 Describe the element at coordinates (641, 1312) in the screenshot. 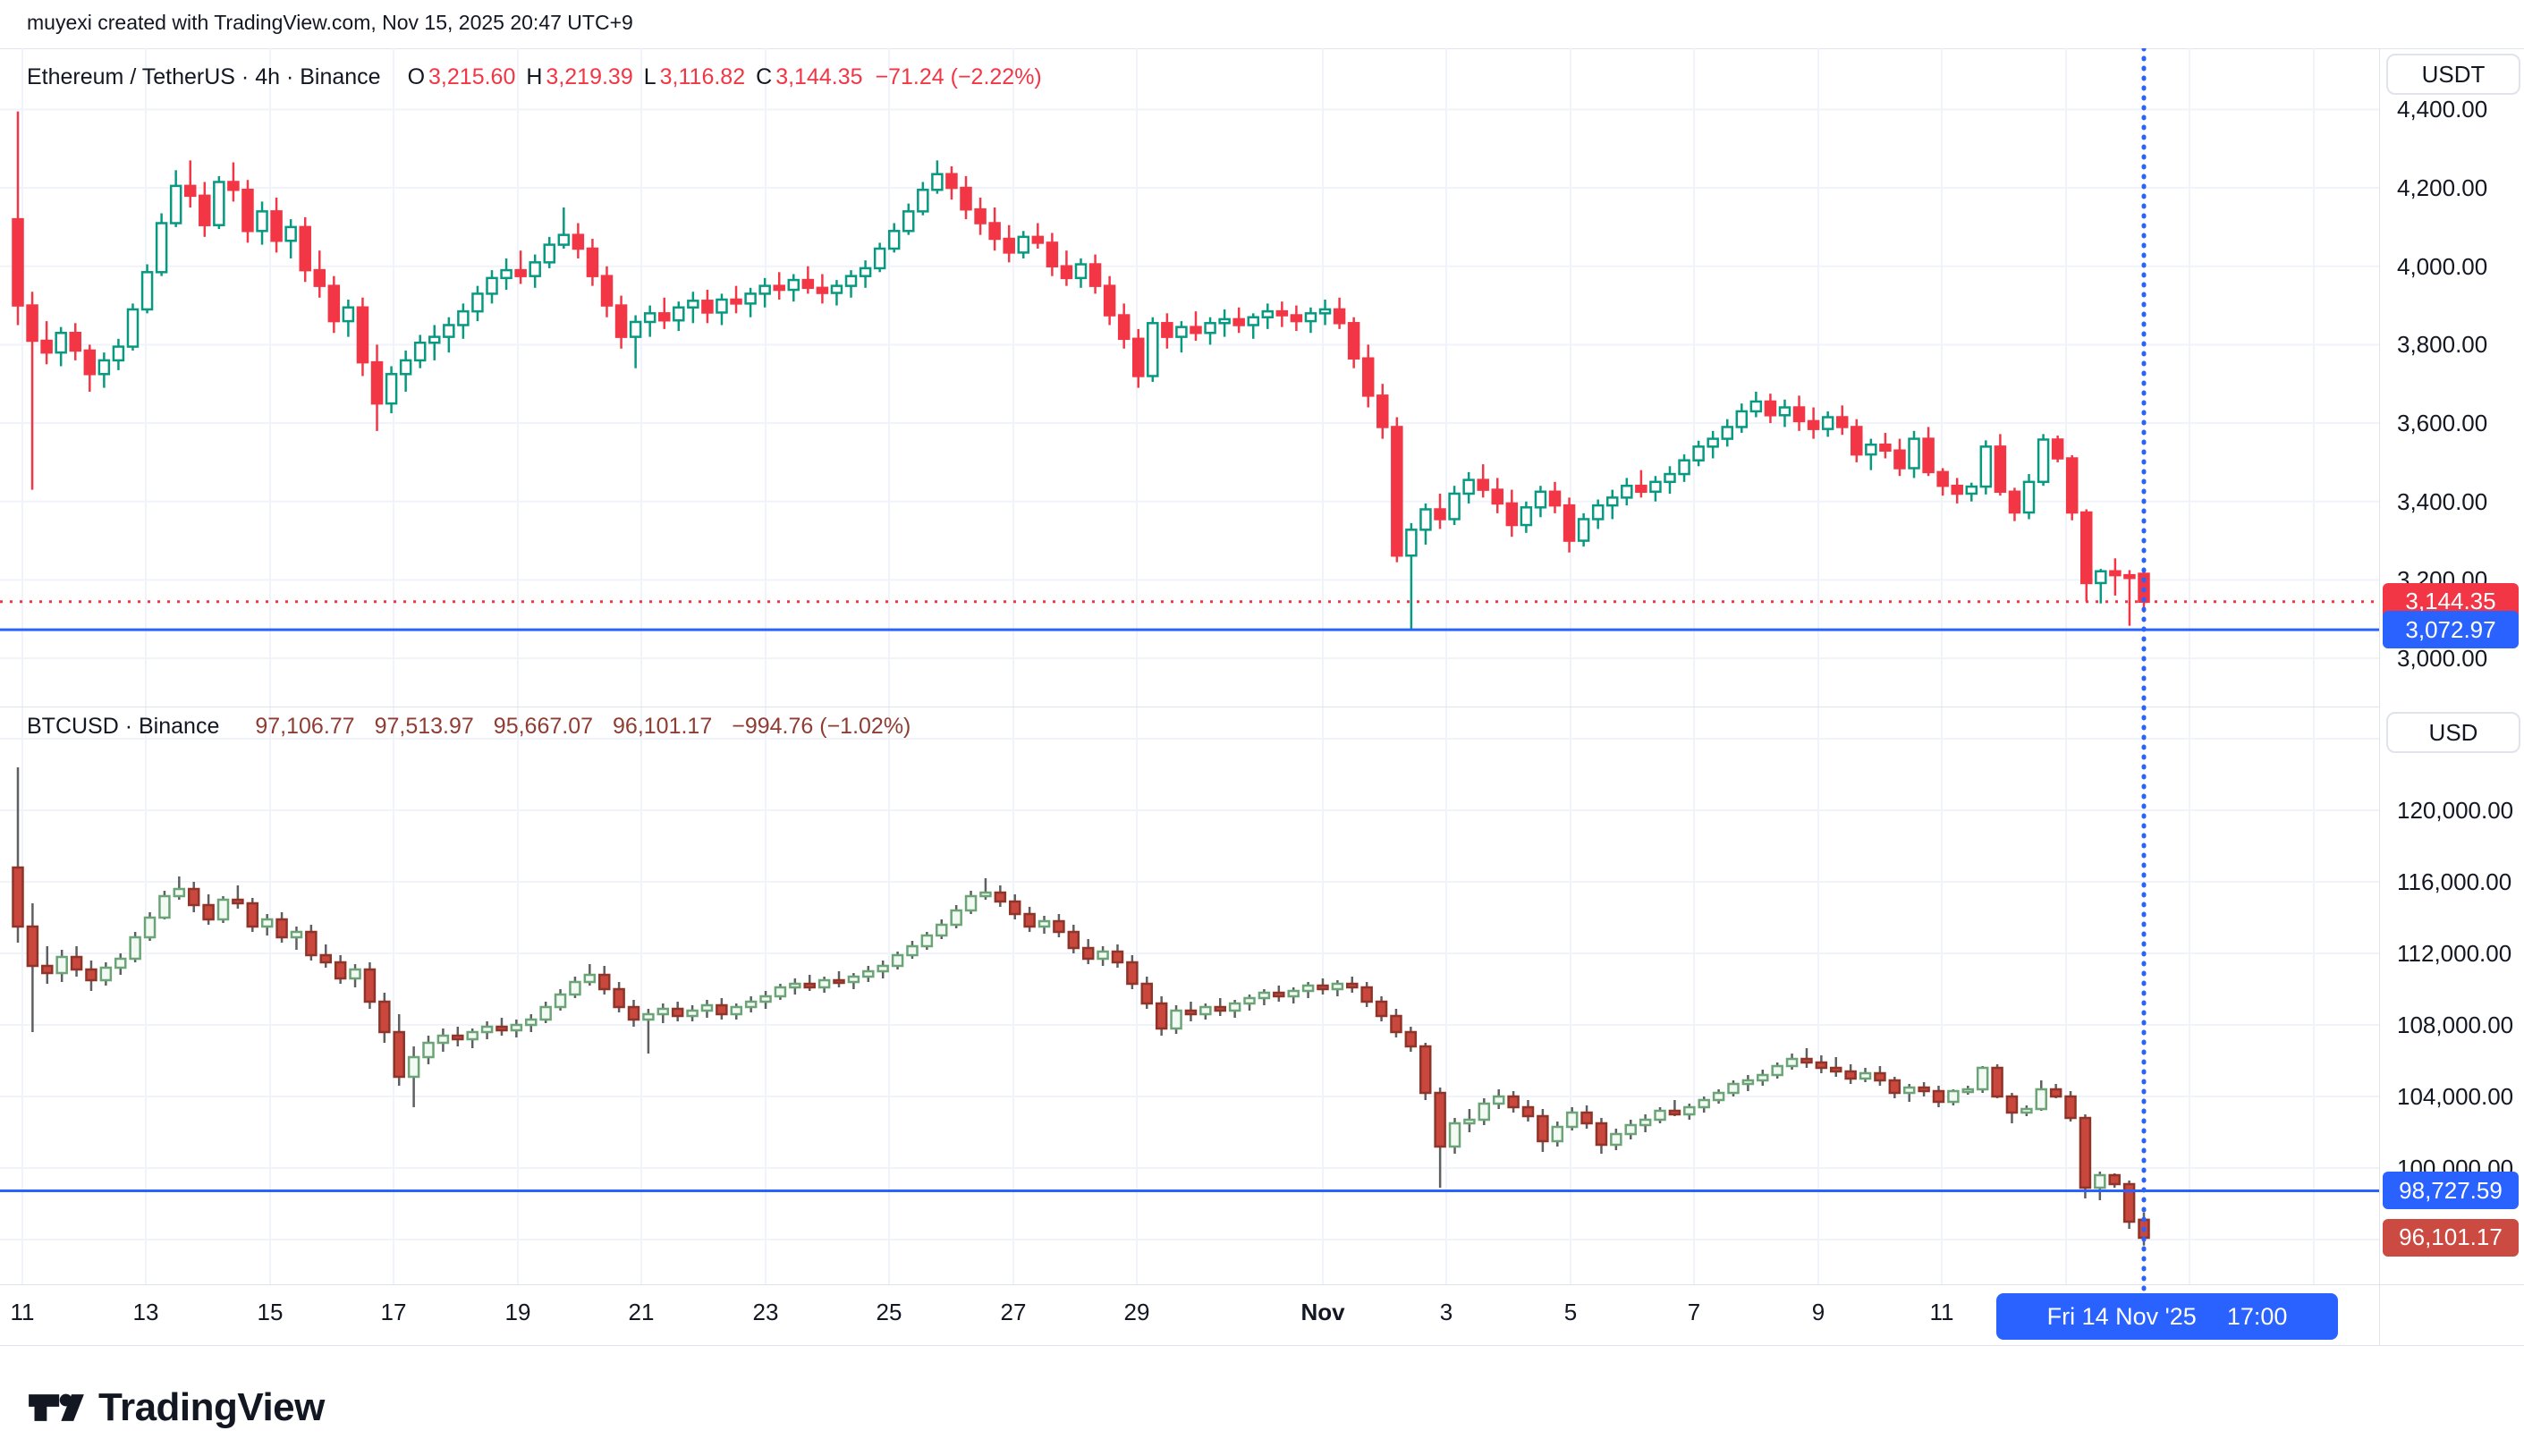

I see `time-axis-label: 21` at that location.